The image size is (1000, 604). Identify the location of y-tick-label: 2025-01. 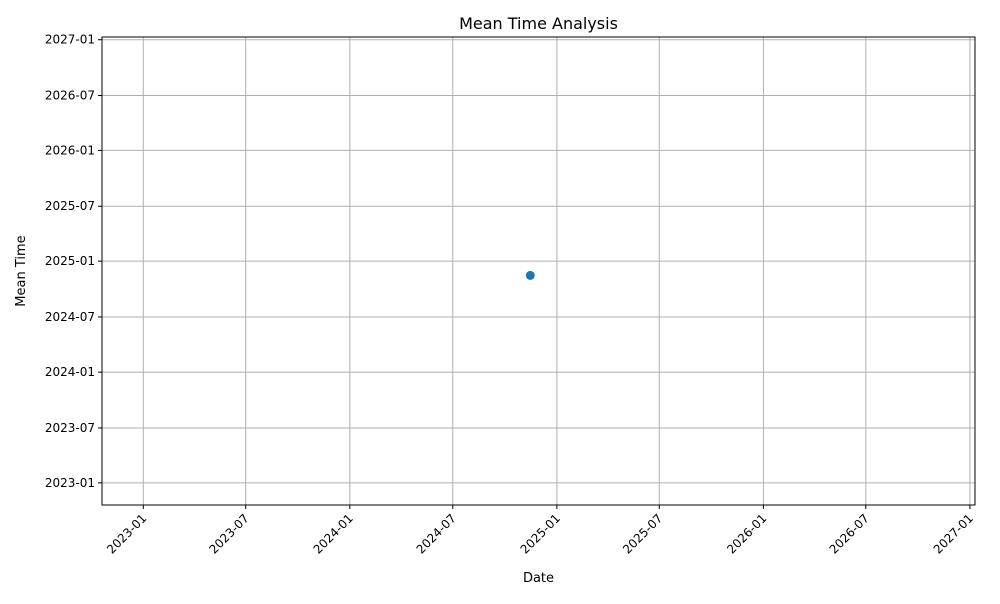
(70, 261).